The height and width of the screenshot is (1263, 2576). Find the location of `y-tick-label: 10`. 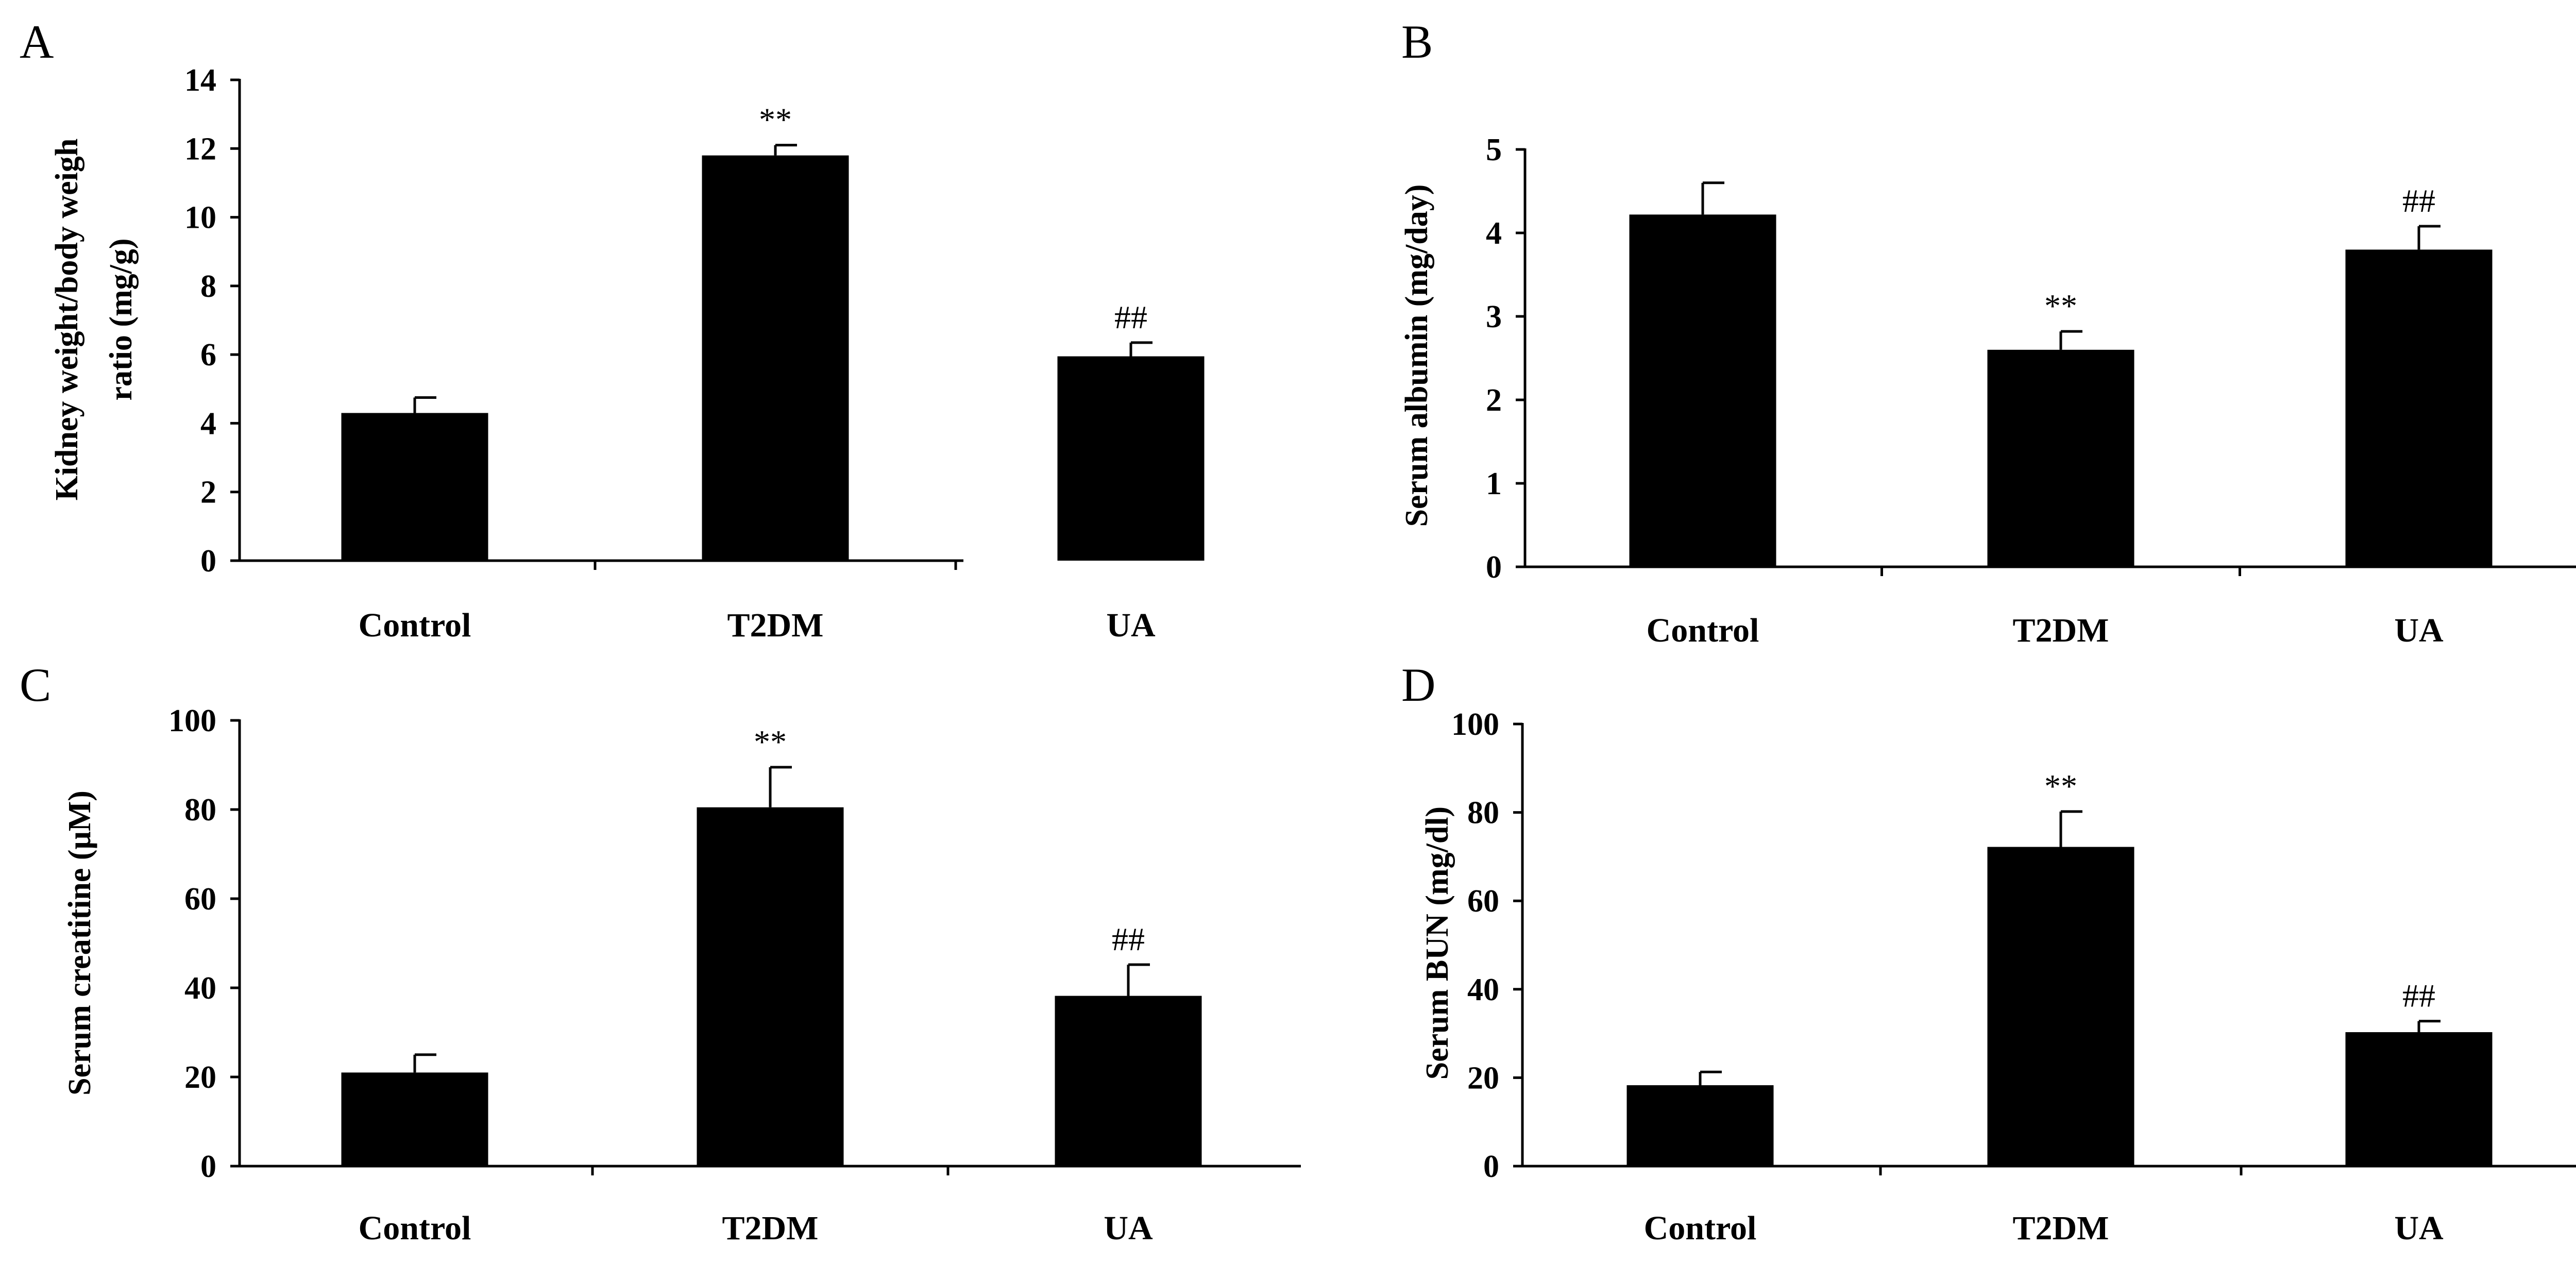

y-tick-label: 10 is located at coordinates (200, 217).